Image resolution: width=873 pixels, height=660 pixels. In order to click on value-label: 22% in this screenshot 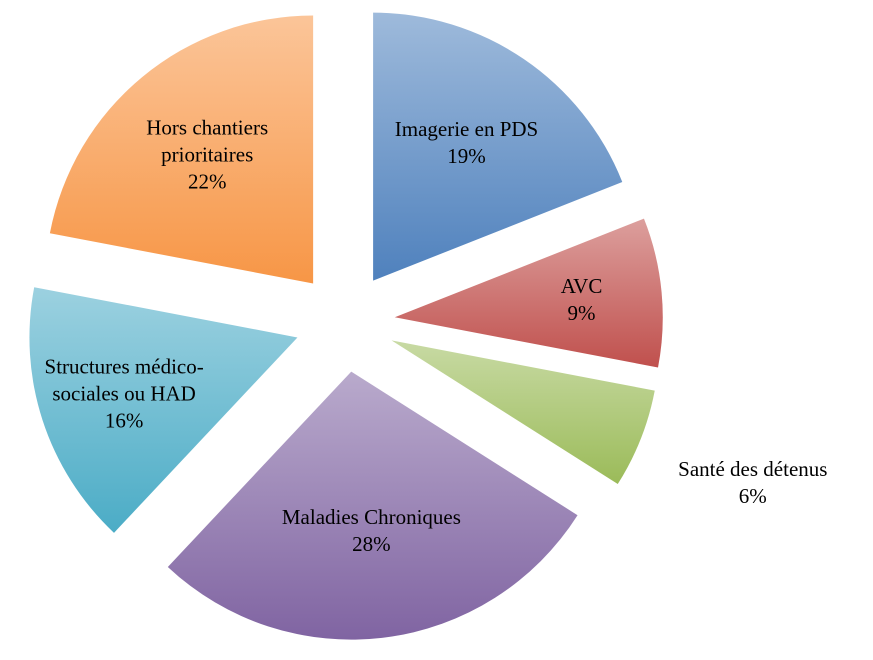, I will do `click(207, 181)`.